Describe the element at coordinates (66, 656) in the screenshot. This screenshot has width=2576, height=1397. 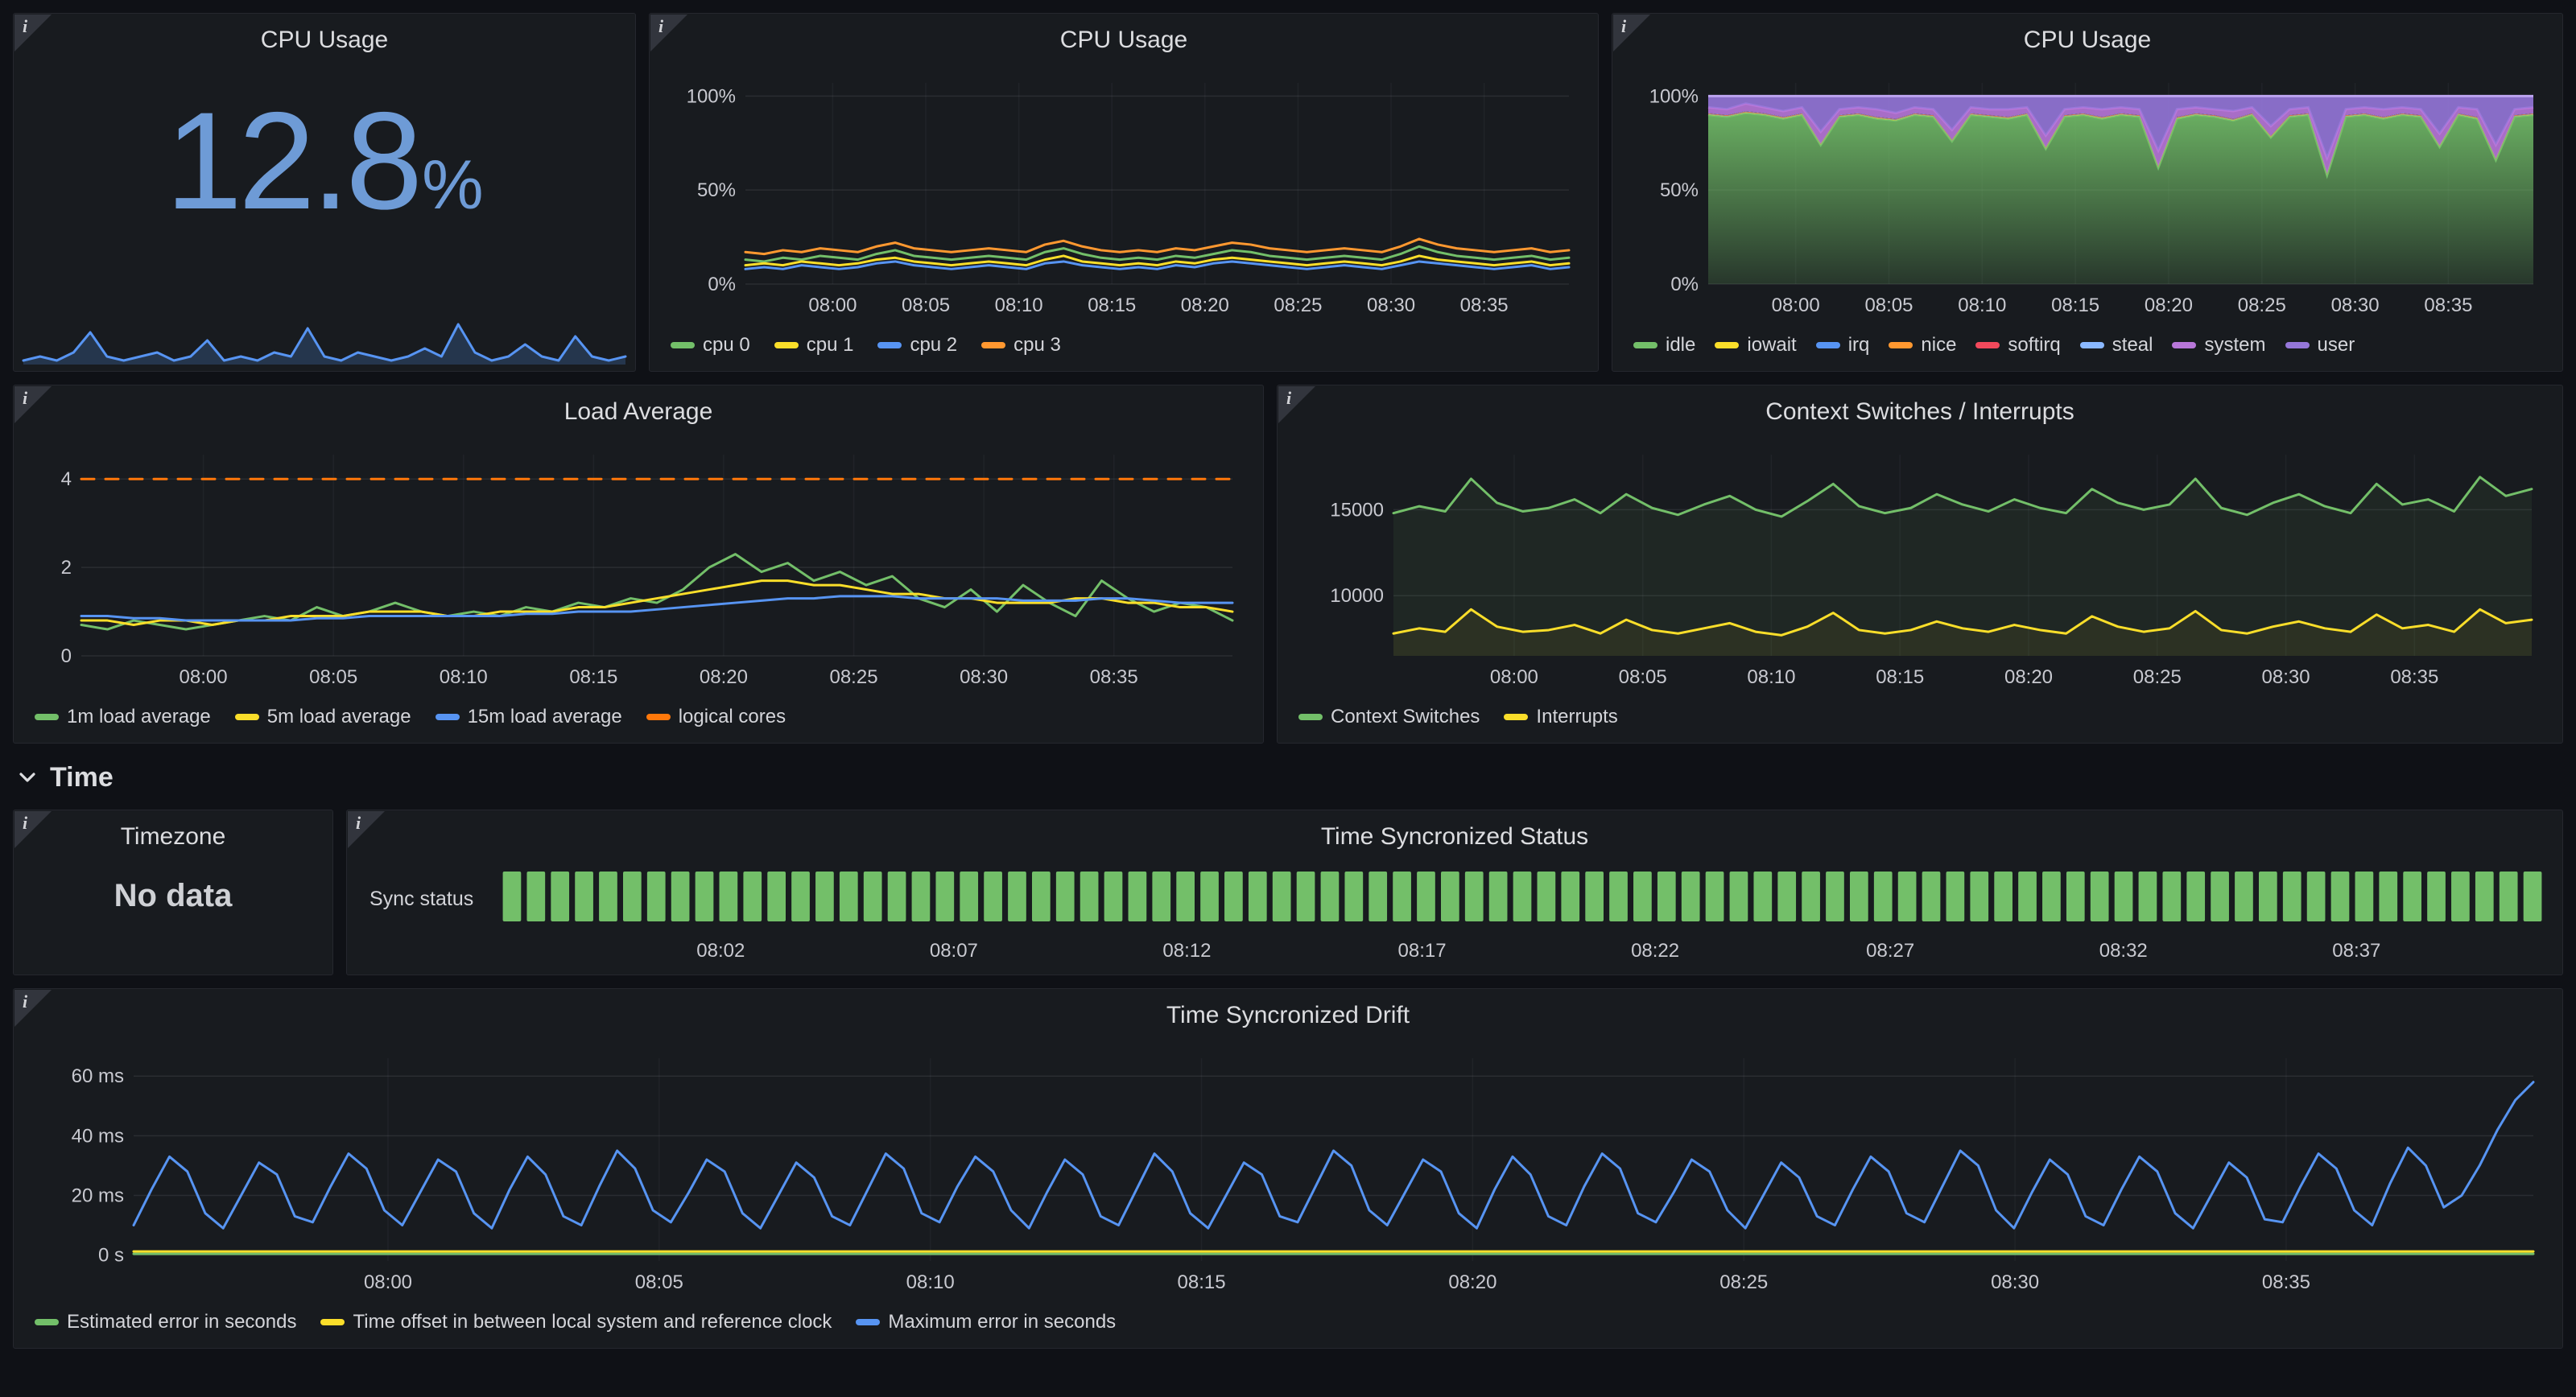
I see `svg-text: 0` at that location.